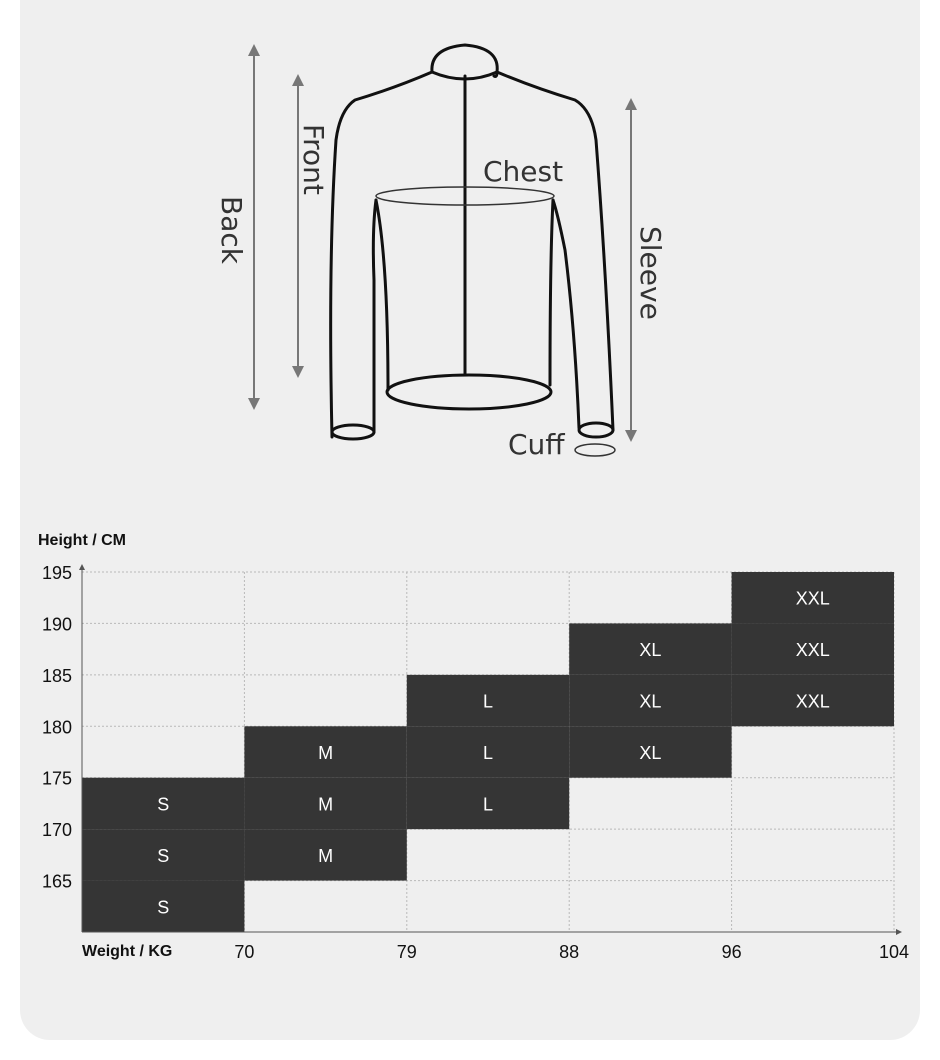 The height and width of the screenshot is (1060, 940). I want to click on x-tick-label: 70, so click(244, 952).